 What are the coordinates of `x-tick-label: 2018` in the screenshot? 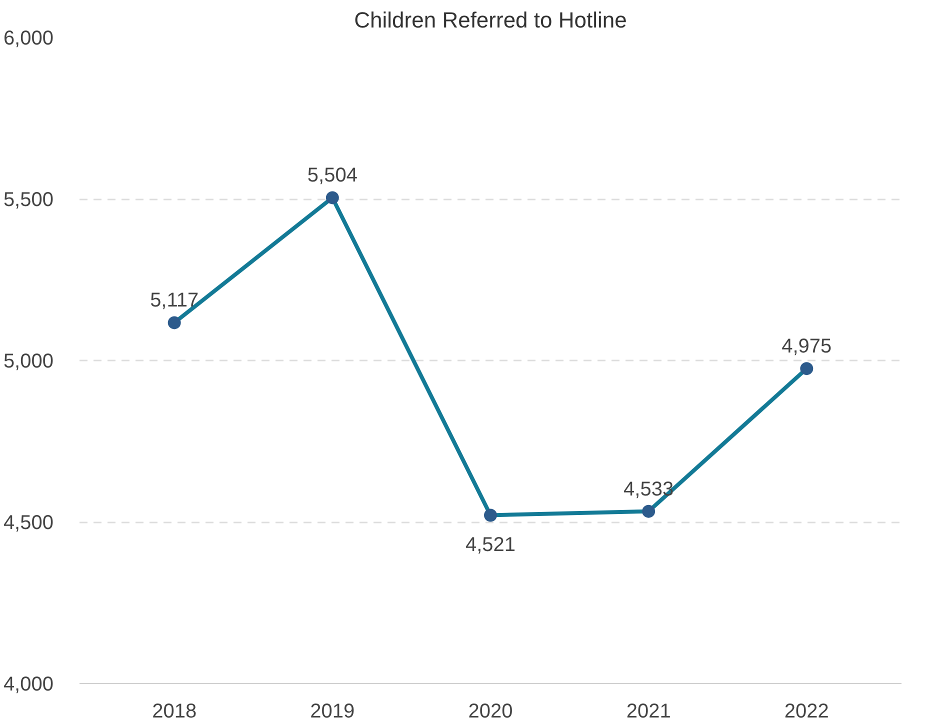 It's located at (174, 711).